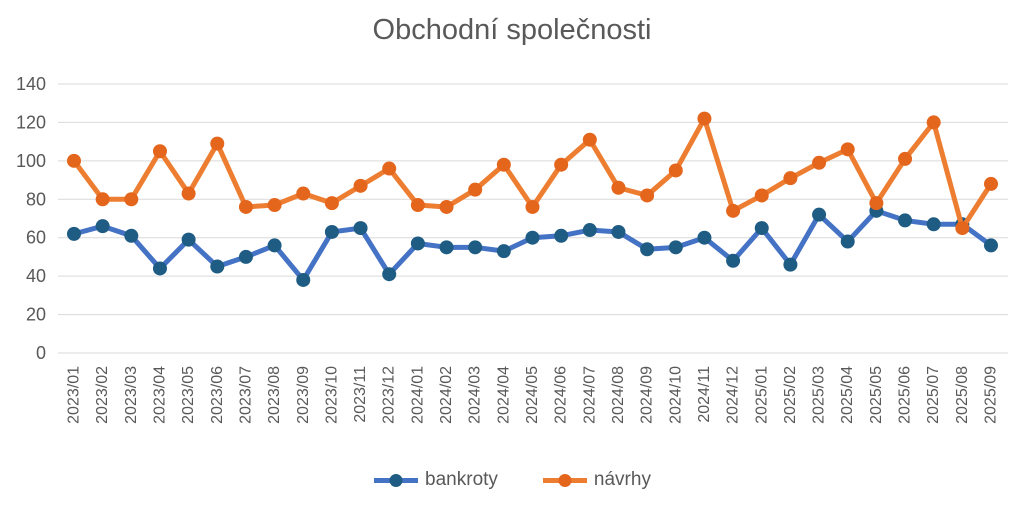  I want to click on y-axis-labels: 0 20 40 60 80 100 120 140, so click(31, 218).